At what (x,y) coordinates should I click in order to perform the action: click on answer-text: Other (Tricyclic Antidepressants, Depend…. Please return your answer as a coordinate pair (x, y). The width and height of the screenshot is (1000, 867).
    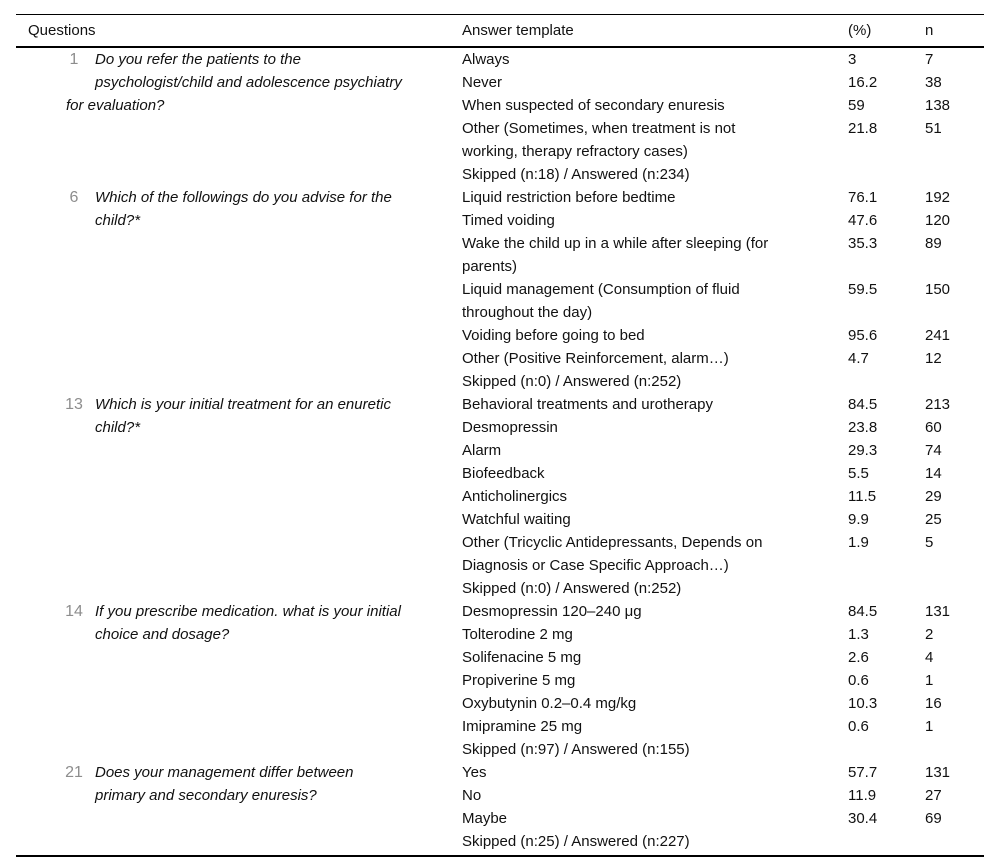
    Looking at the image, I should click on (612, 554).